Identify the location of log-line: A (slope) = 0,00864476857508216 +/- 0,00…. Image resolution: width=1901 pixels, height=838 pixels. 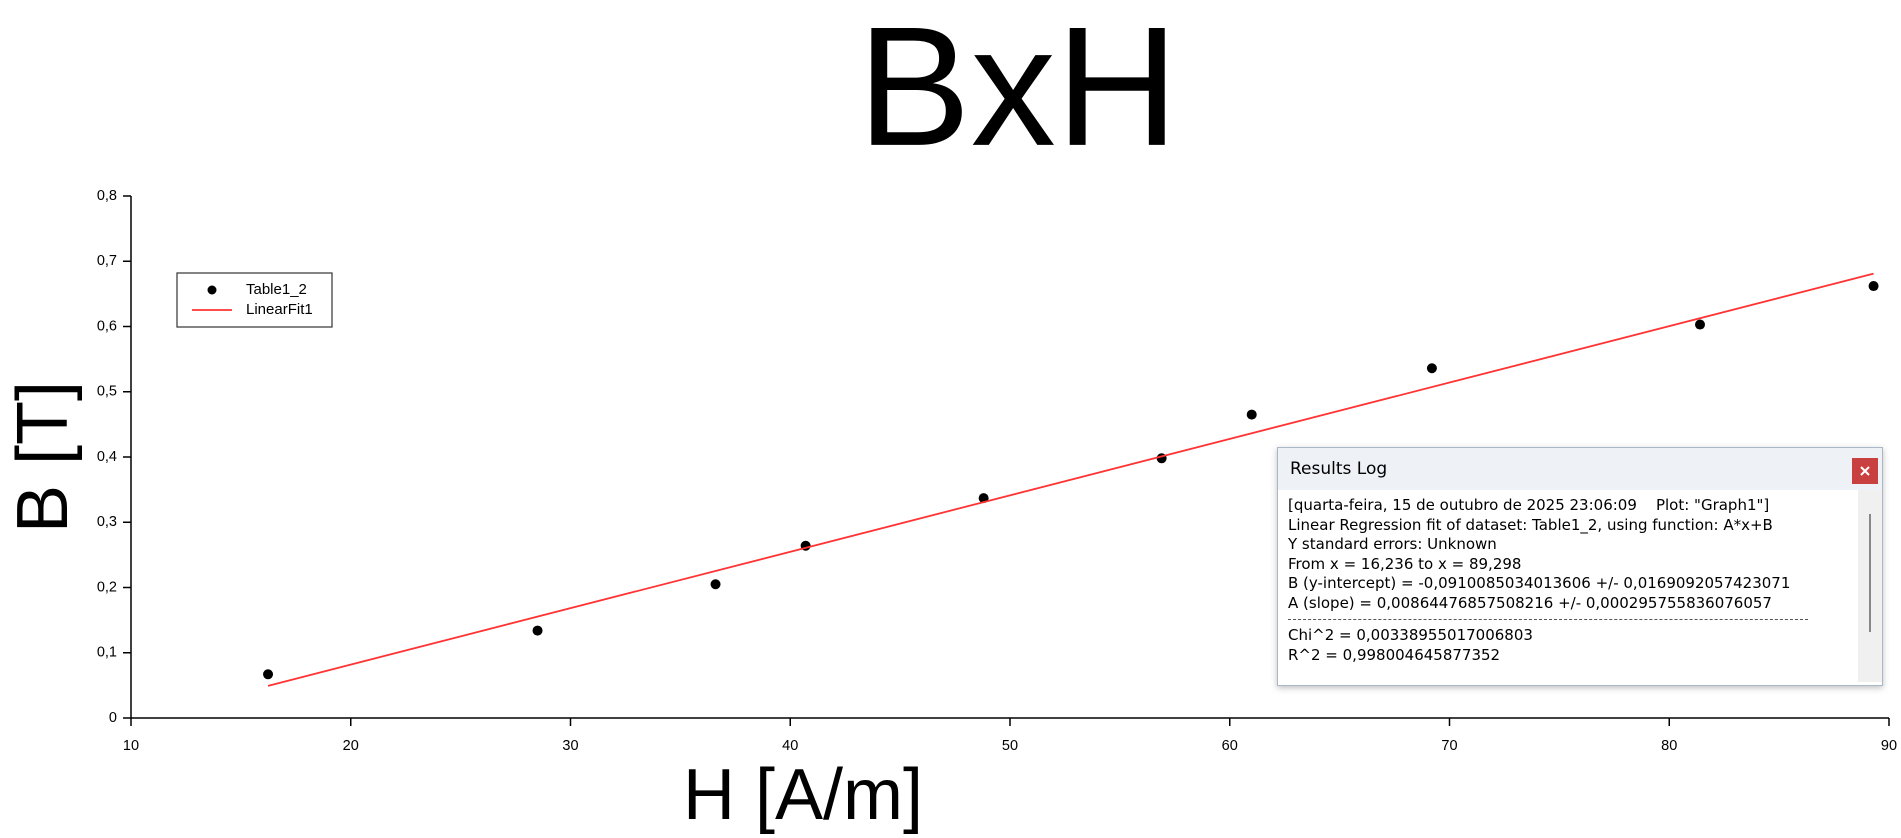
(1530, 602).